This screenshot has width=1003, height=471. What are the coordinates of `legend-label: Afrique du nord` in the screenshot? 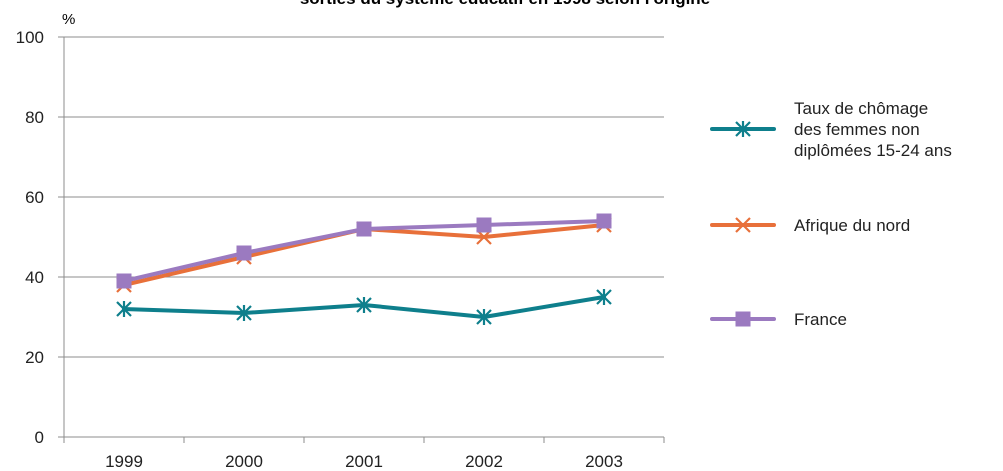 It's located at (852, 225).